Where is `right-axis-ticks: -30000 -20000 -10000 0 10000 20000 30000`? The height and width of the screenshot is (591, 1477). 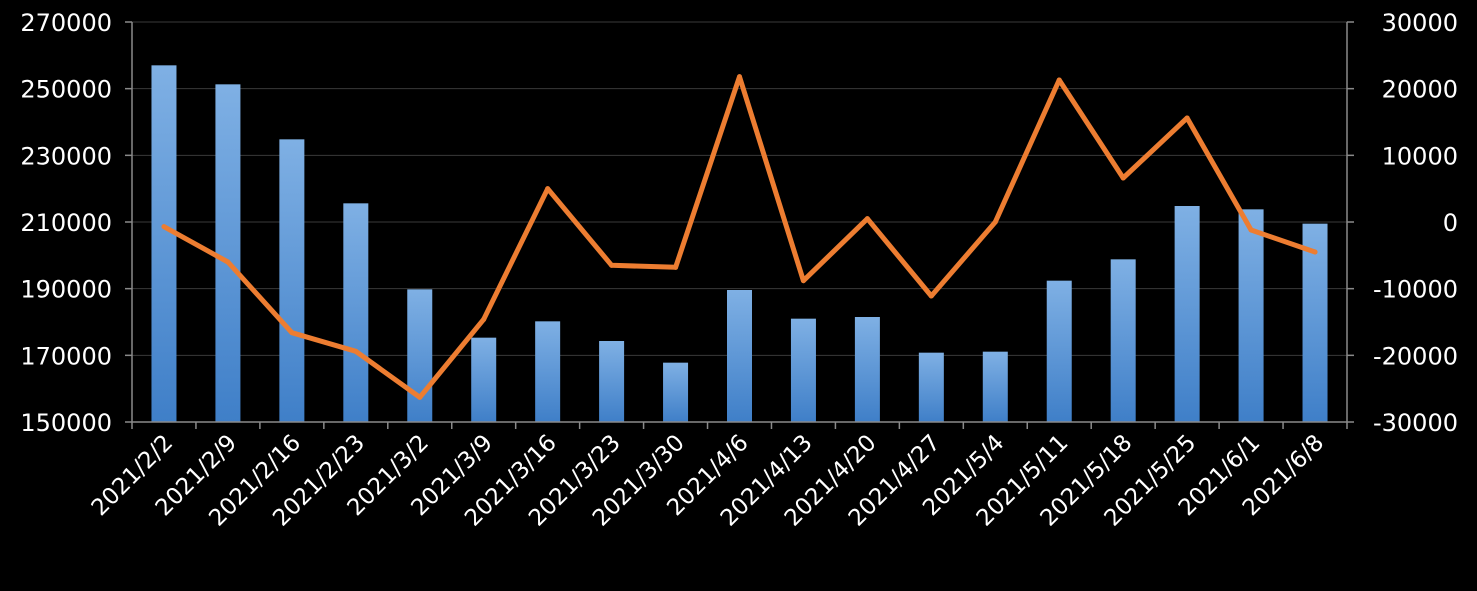
right-axis-ticks: -30000 -20000 -10000 0 10000 20000 30000 is located at coordinates (1415, 223).